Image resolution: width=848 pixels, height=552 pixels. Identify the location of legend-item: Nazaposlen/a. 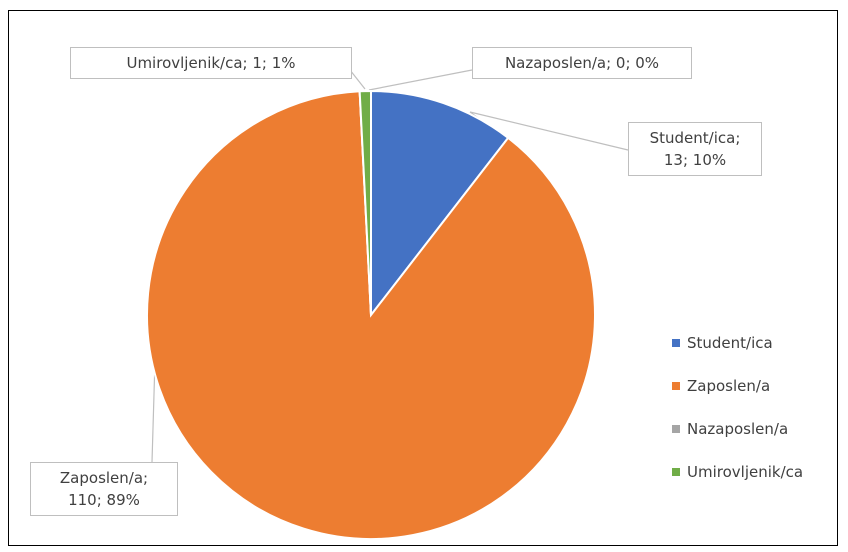
(730, 429).